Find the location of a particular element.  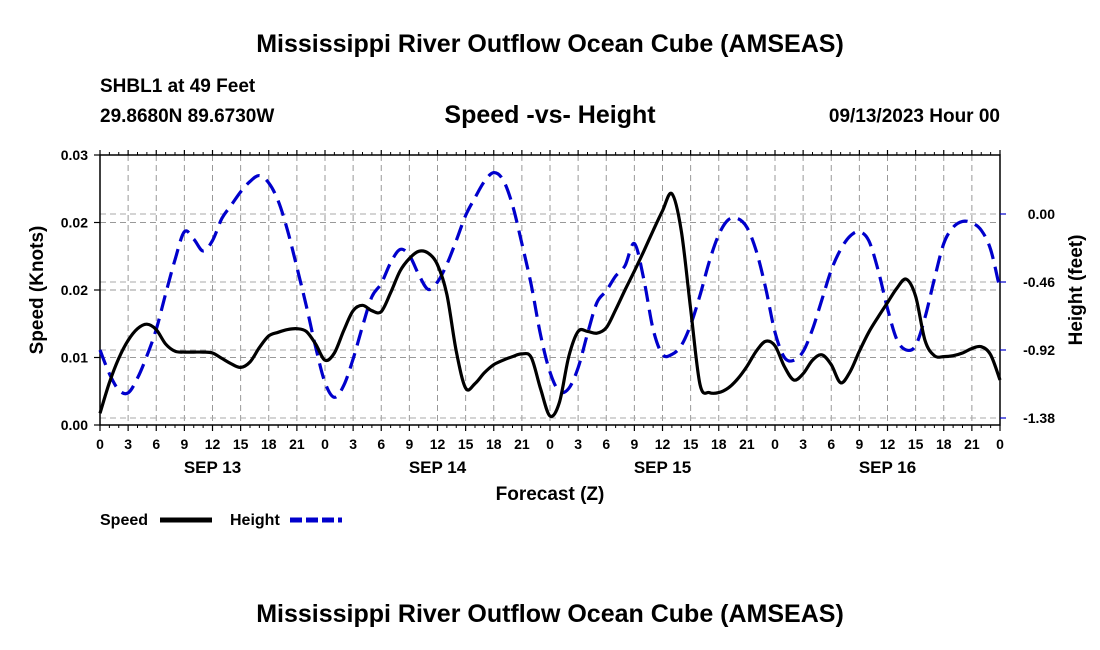

x-axis-label: Forecast (Z) is located at coordinates (550, 494).